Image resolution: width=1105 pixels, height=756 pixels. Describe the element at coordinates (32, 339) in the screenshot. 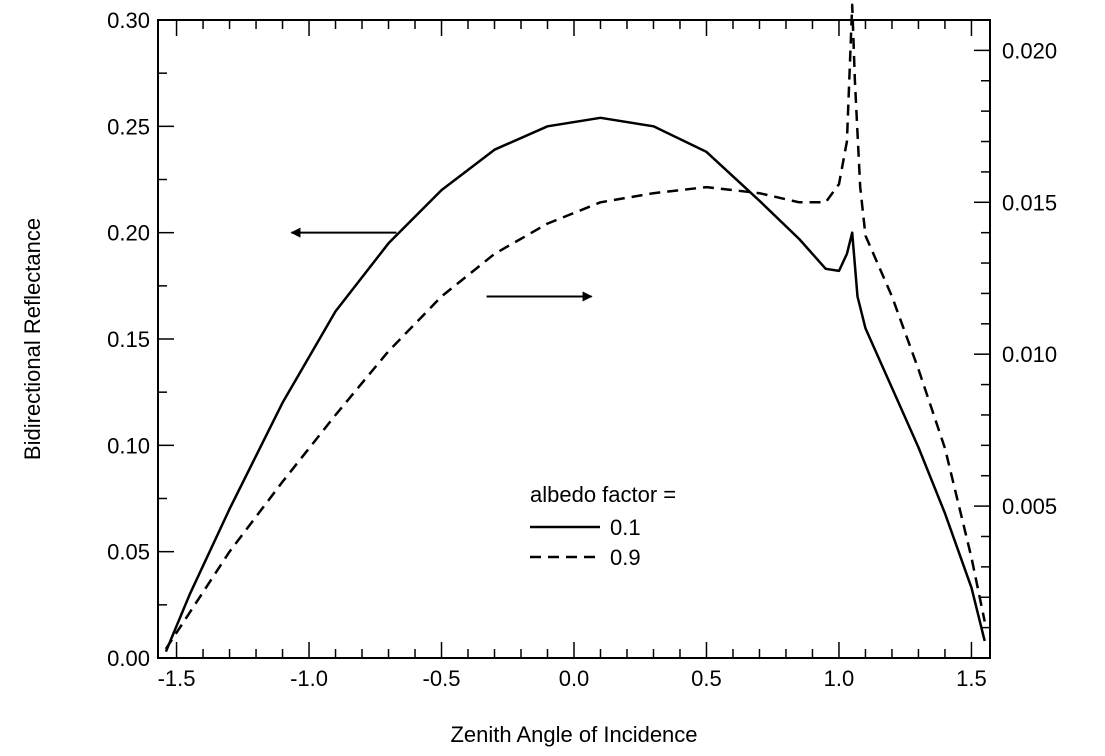

I see `y-axis-title: Bidirectional Reflectance` at that location.